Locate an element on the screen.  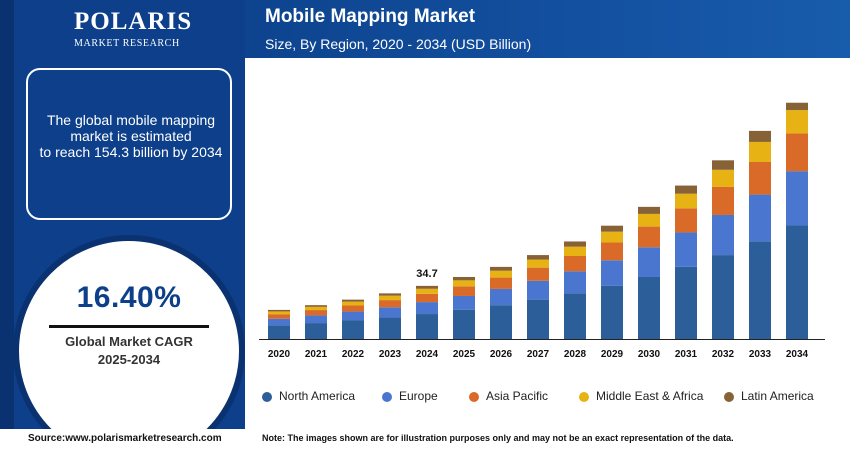
bar-segment-europe-2023 is located at coordinates (390, 312).